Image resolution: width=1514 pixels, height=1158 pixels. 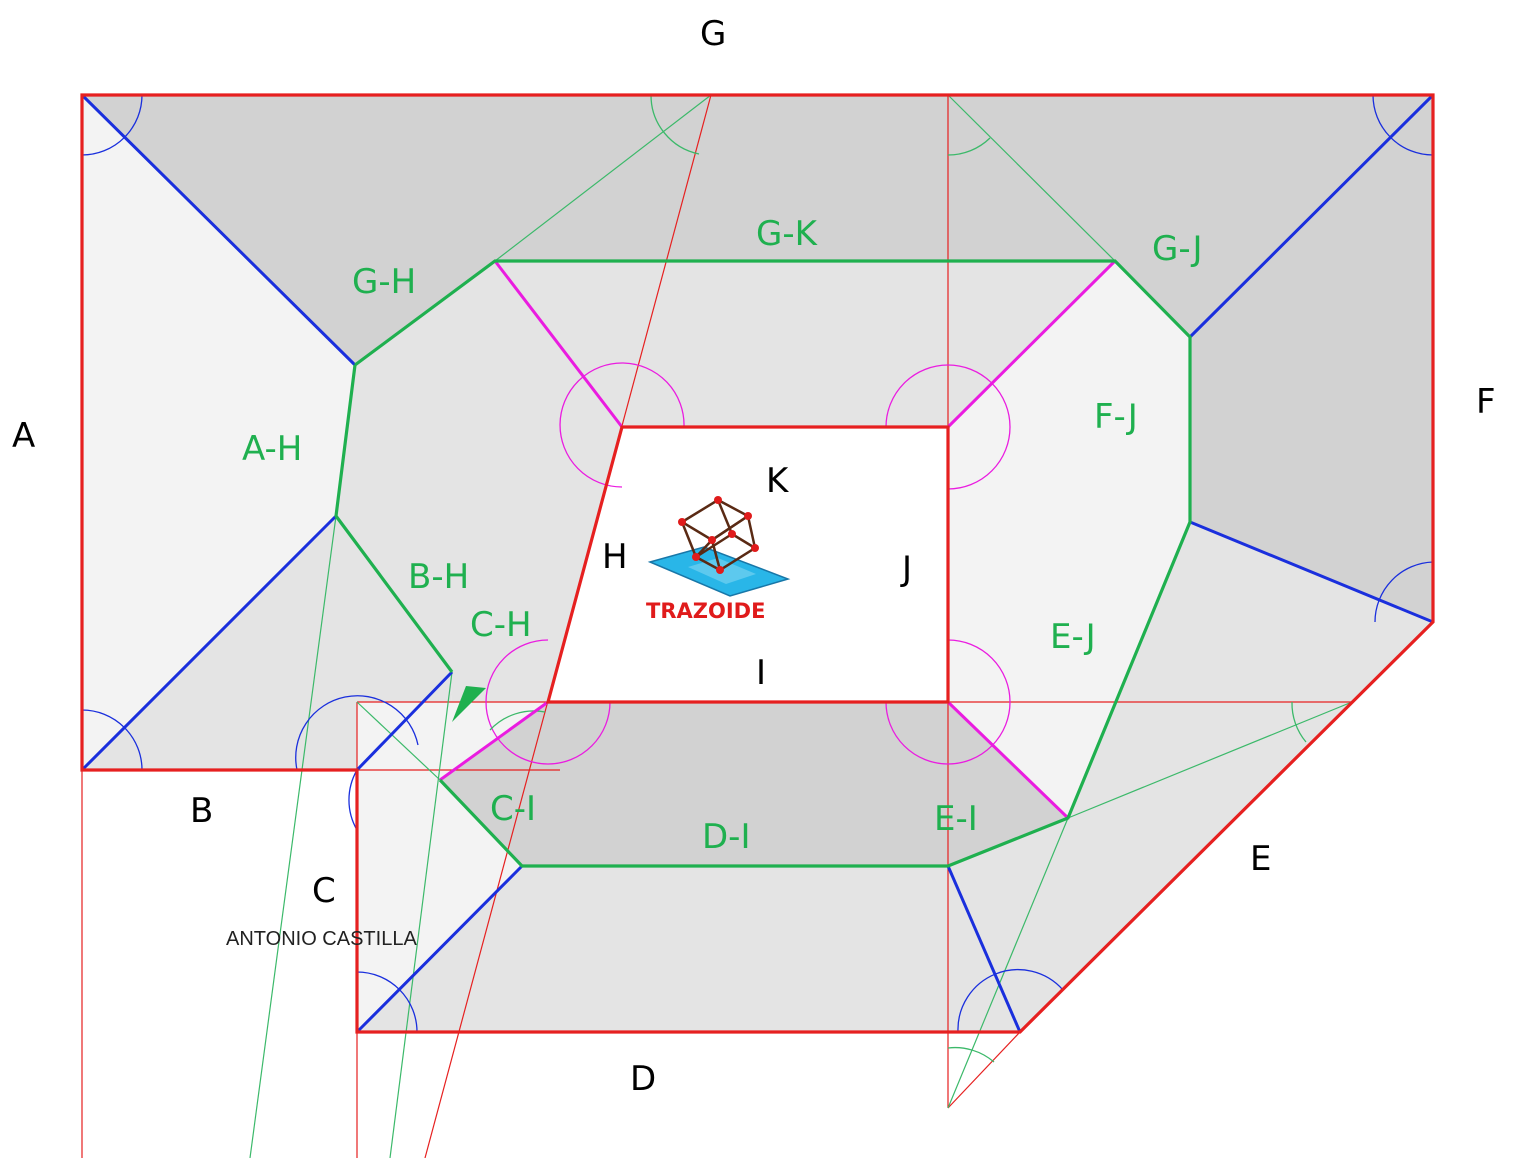 I want to click on vertex-label-c: C, so click(x=324, y=891).